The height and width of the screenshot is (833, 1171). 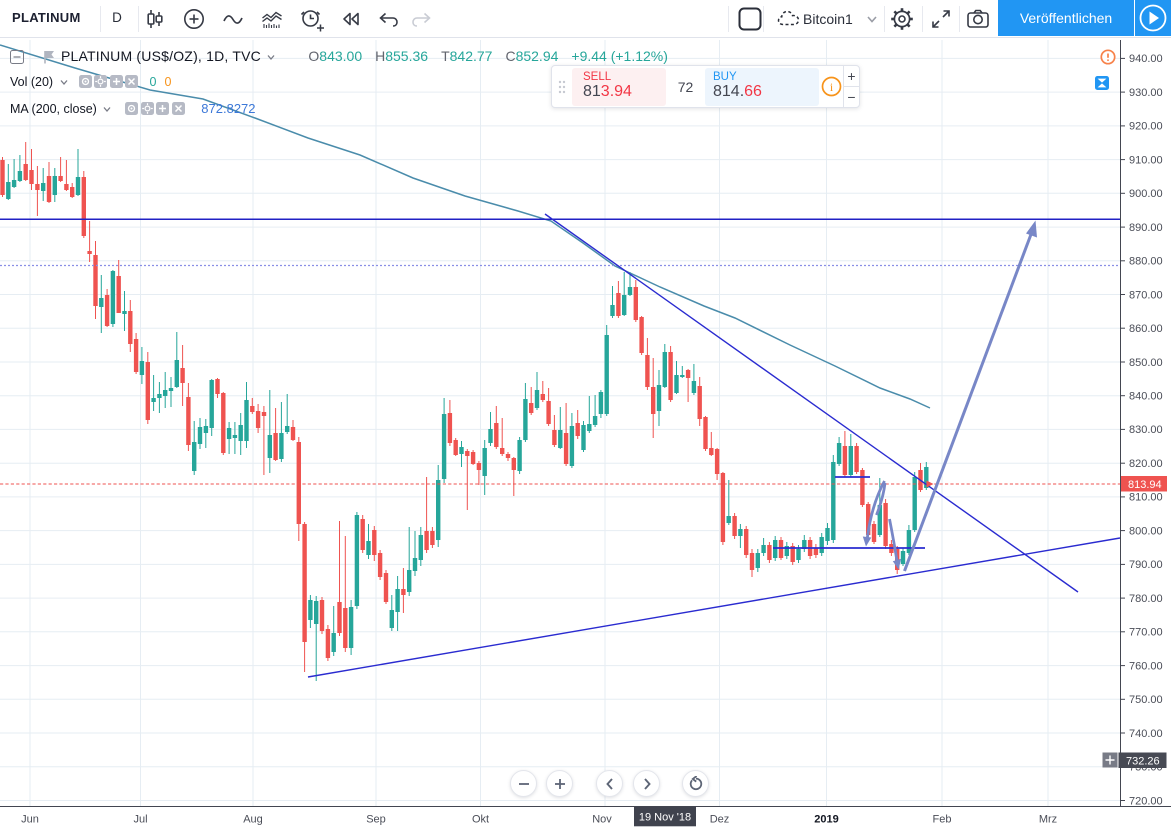 What do you see at coordinates (1146, 531) in the screenshot?
I see `svg-text: 800.00` at bounding box center [1146, 531].